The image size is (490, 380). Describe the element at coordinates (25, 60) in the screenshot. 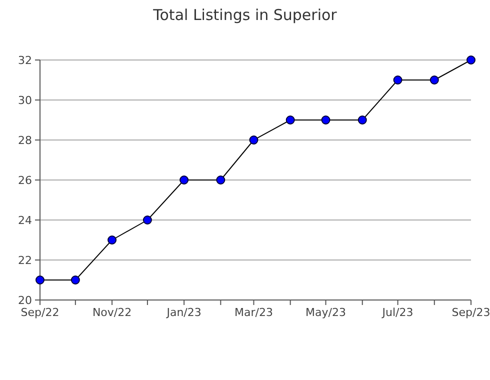

I see `y-tick-label: 32` at that location.